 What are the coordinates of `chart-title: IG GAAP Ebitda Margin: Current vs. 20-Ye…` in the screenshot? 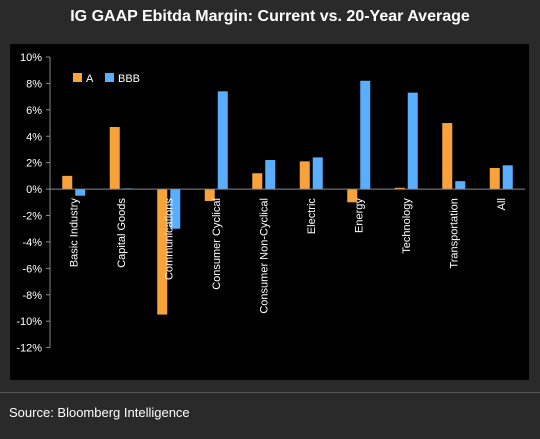 It's located at (270, 16).